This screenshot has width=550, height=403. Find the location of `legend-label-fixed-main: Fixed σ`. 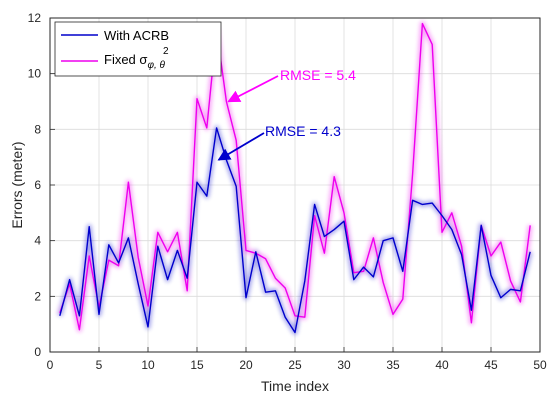

legend-label-fixed-main: Fixed σ is located at coordinates (125, 59).